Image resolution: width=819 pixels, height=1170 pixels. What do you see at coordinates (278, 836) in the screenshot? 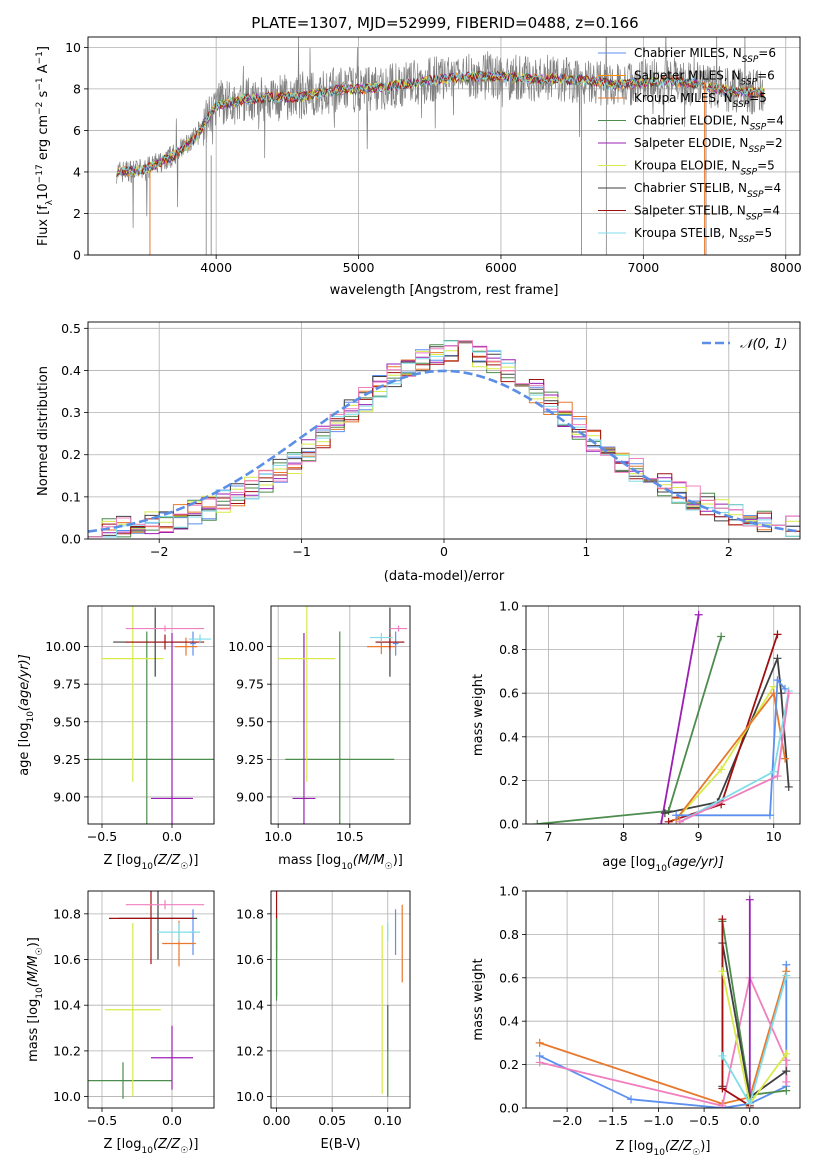
I see `tick-label-x: 10.0` at bounding box center [278, 836].